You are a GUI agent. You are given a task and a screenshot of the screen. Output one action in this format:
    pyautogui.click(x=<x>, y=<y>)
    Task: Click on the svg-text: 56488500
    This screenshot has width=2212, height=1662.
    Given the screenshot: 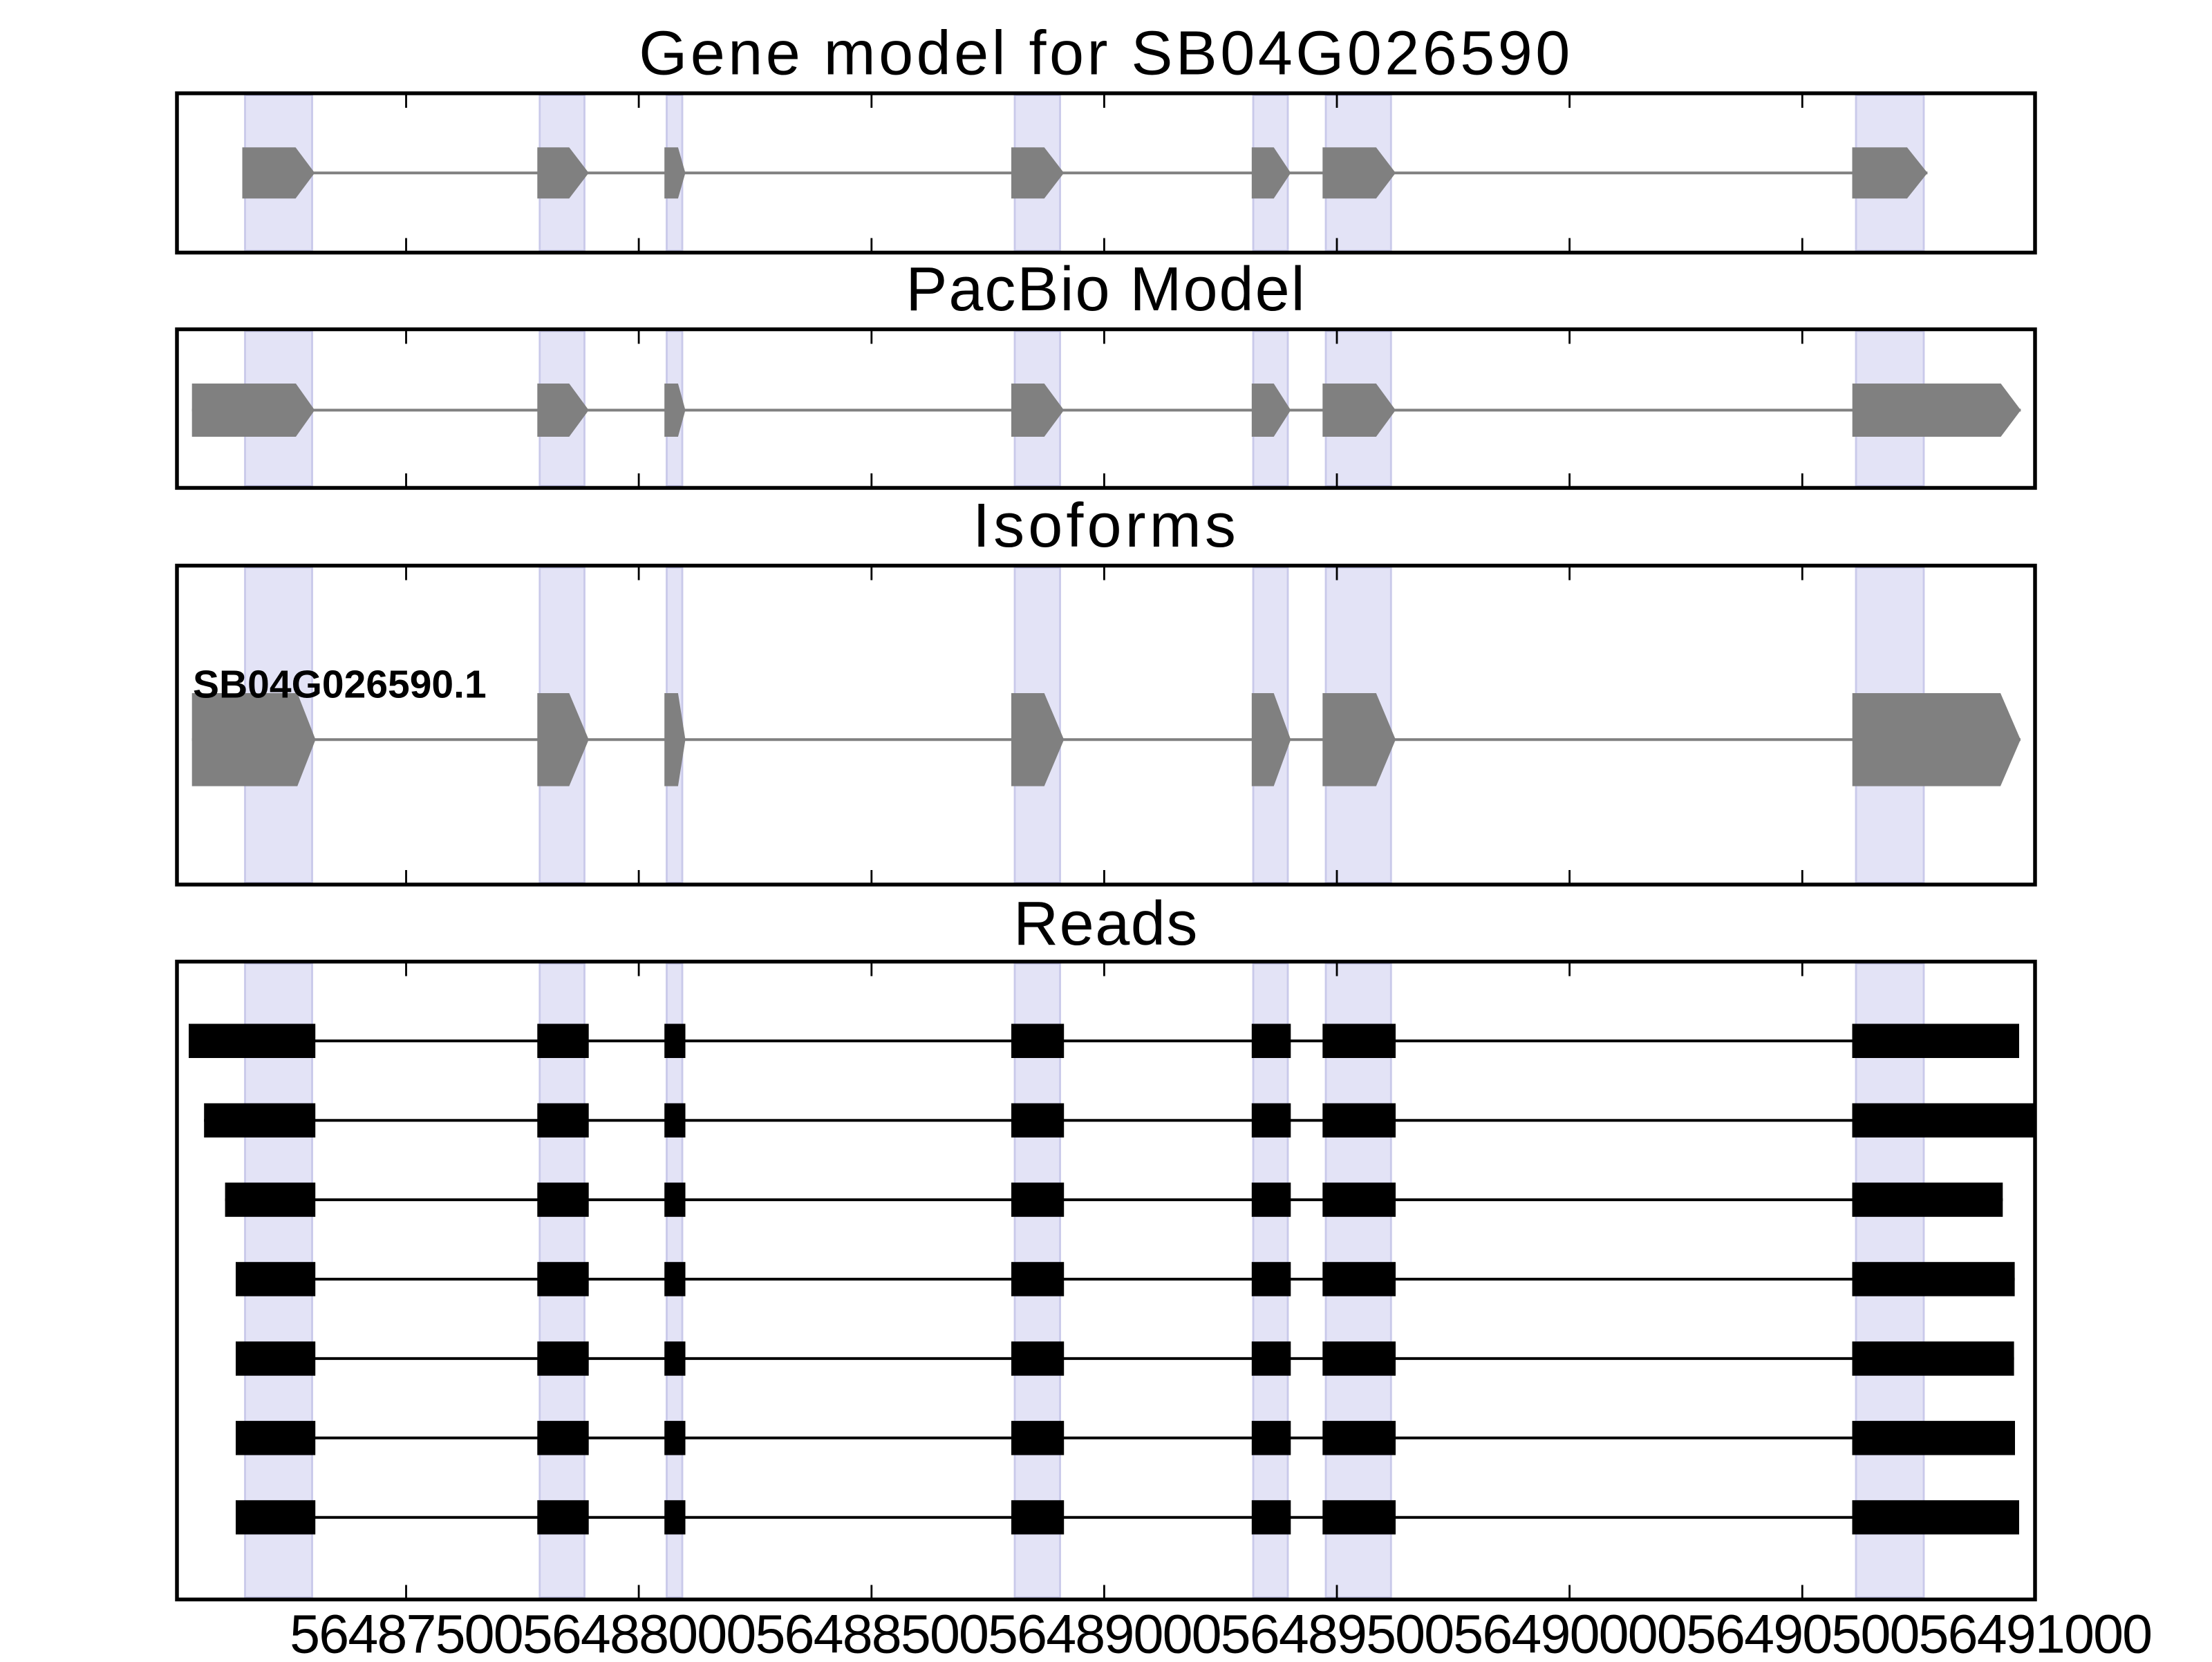 What is the action you would take?
    pyautogui.click(x=871, y=1631)
    